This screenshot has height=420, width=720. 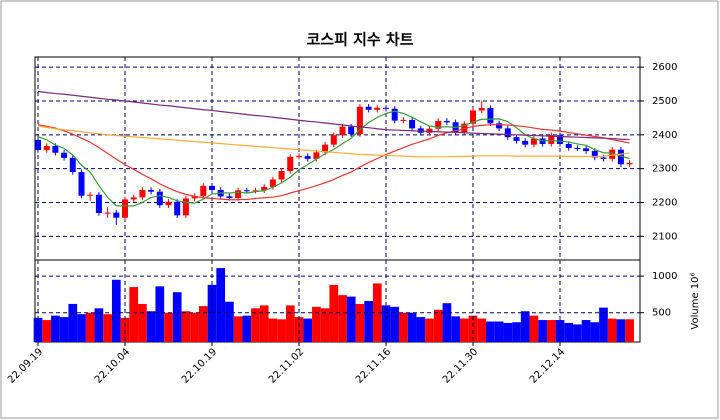 I want to click on y-tick-label: 2100, so click(x=664, y=236).